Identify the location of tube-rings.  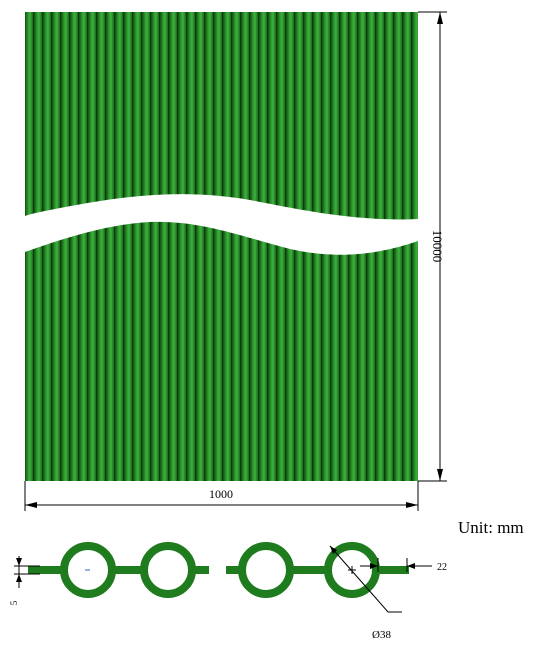
(220, 570).